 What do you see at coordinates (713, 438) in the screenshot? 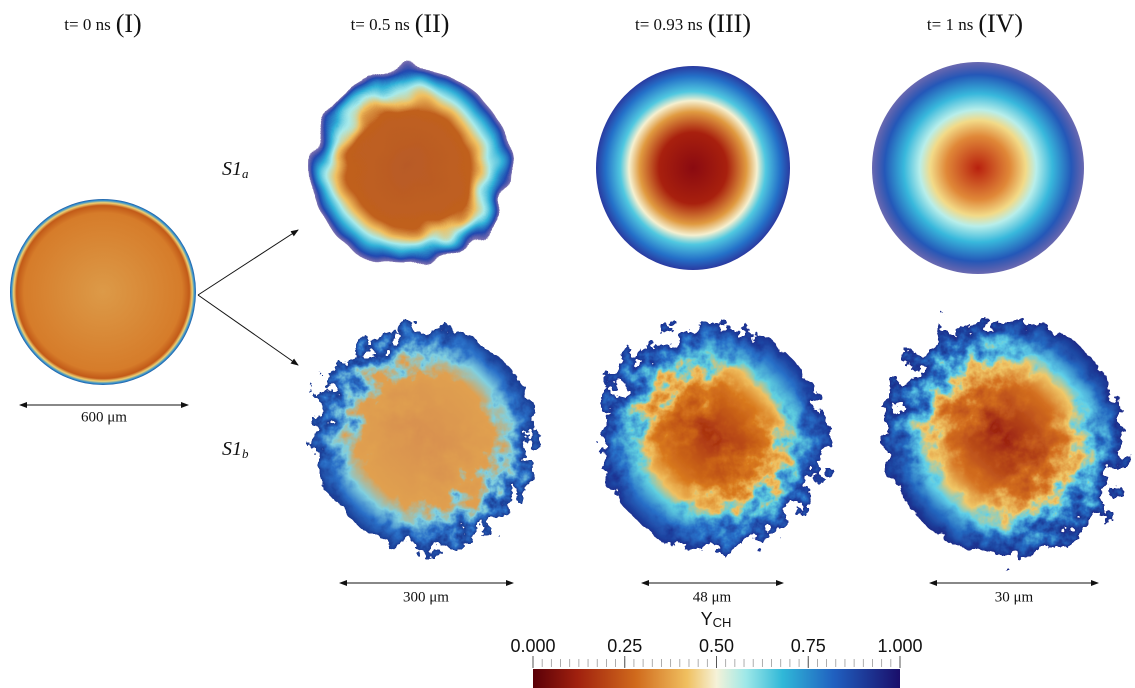
I see `field-s1b-iii` at bounding box center [713, 438].